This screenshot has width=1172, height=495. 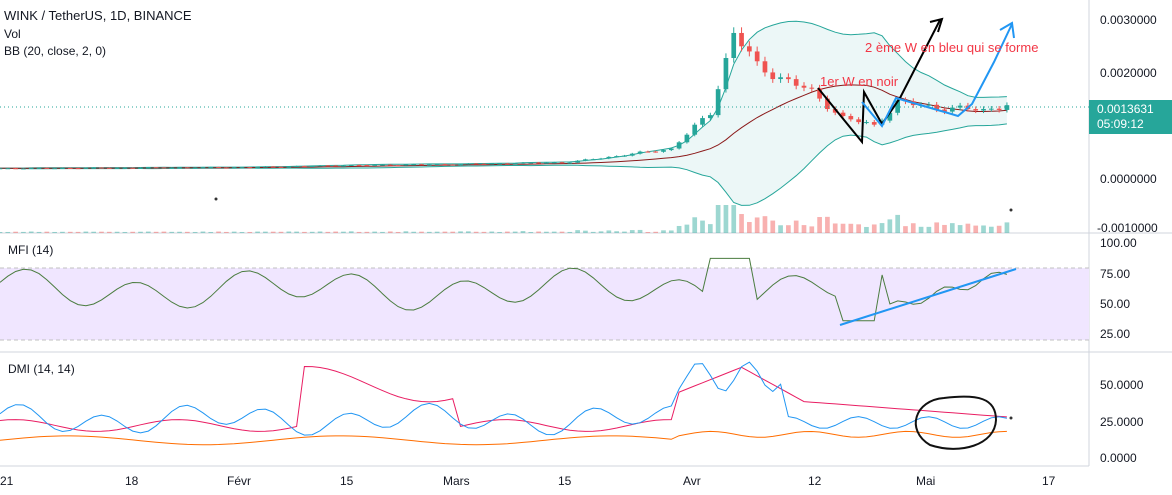 I want to click on dmi-circle-highlight, so click(x=956, y=422).